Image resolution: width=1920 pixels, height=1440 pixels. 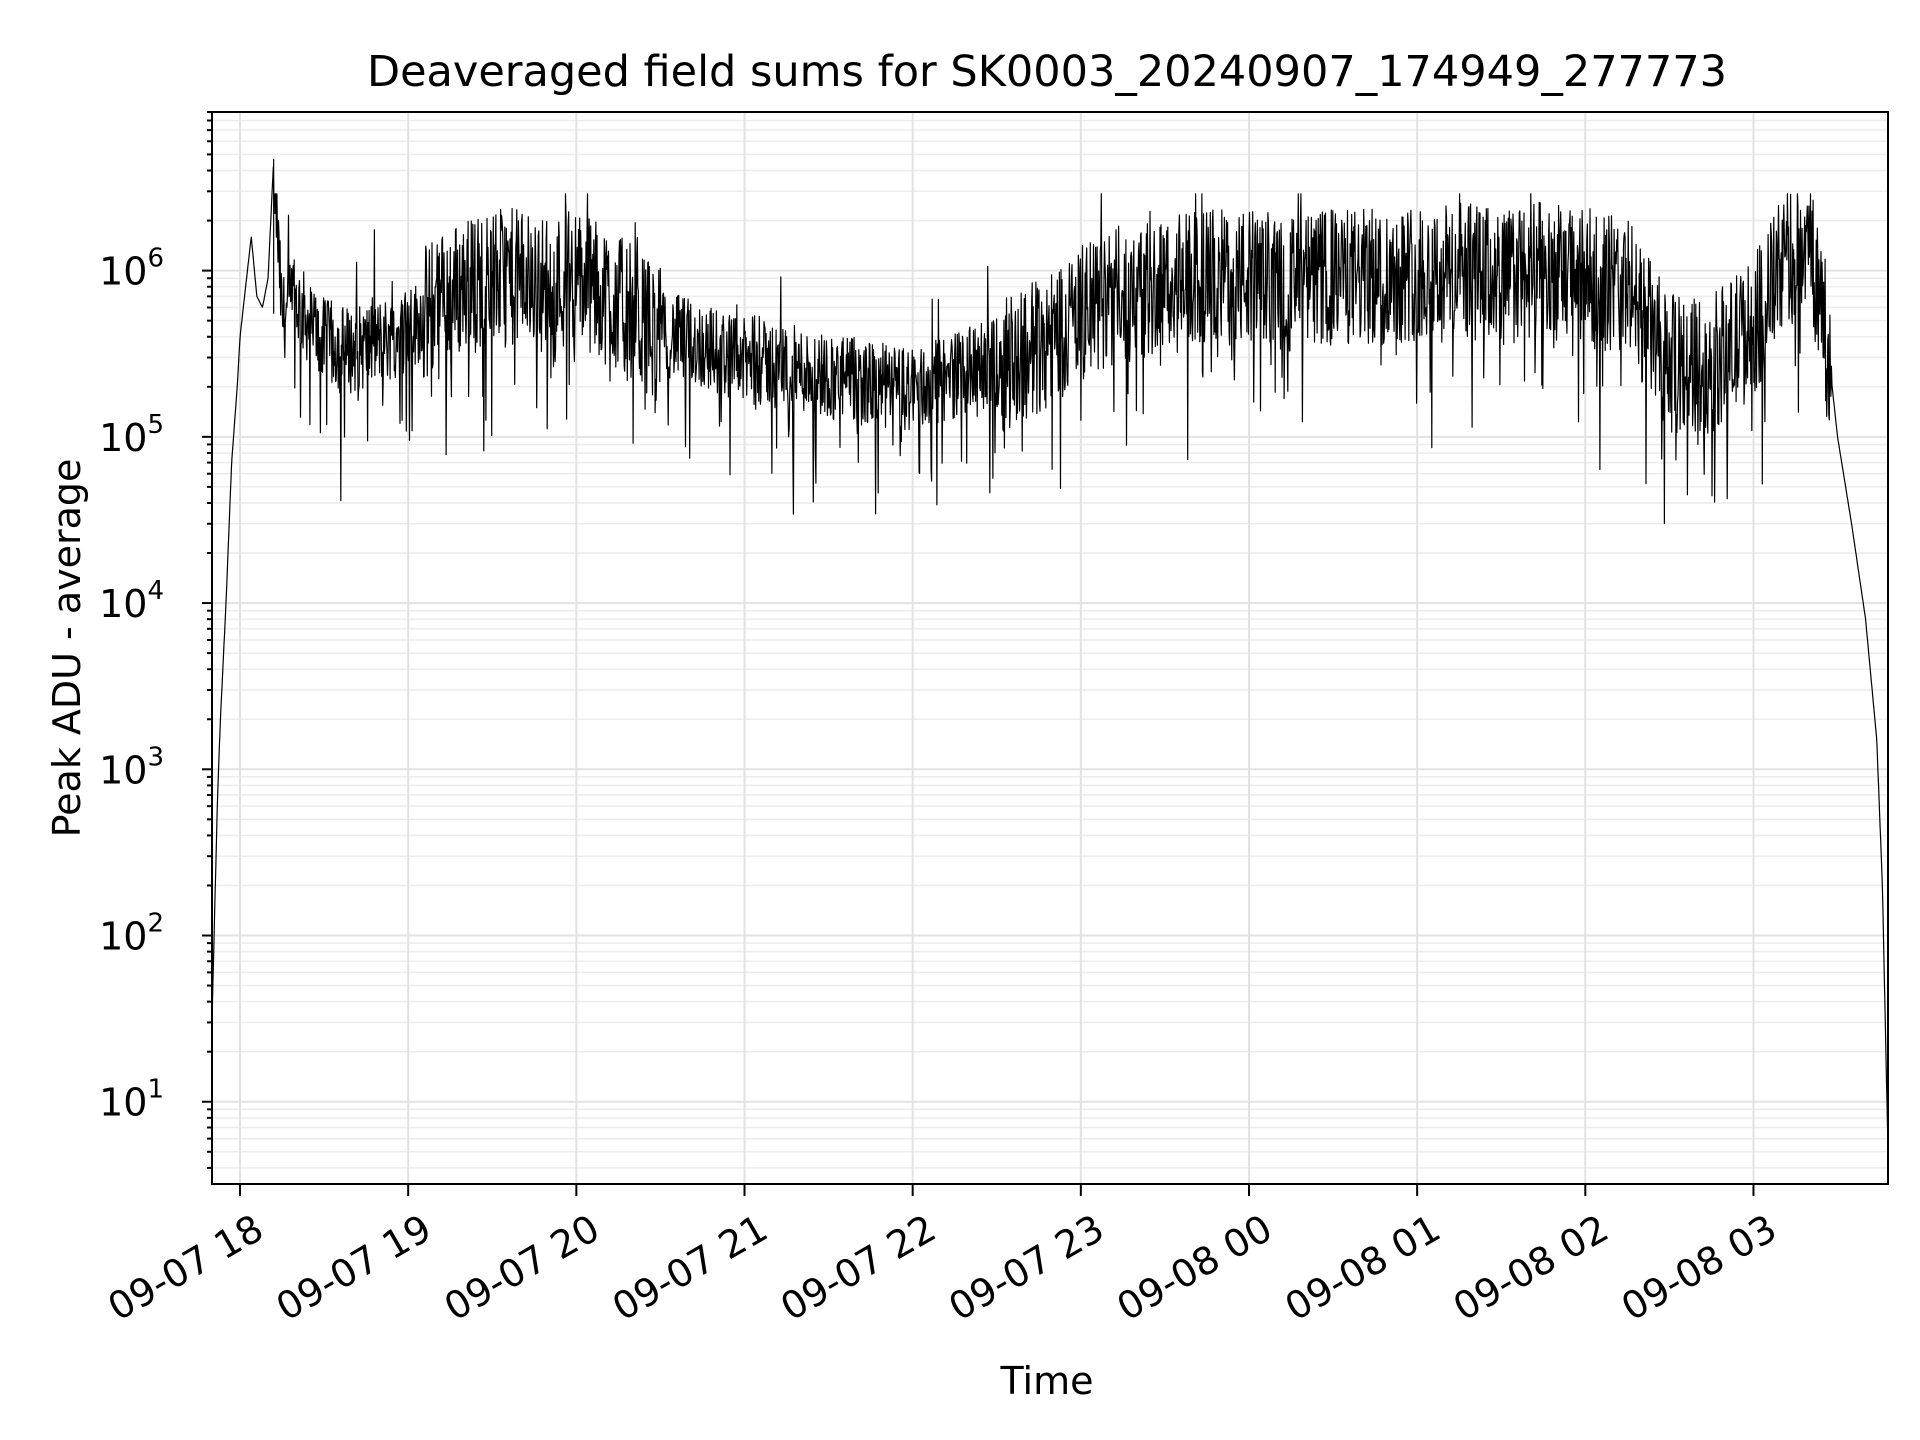 I want to click on y-tick-label: 10¹, so click(x=131, y=1100).